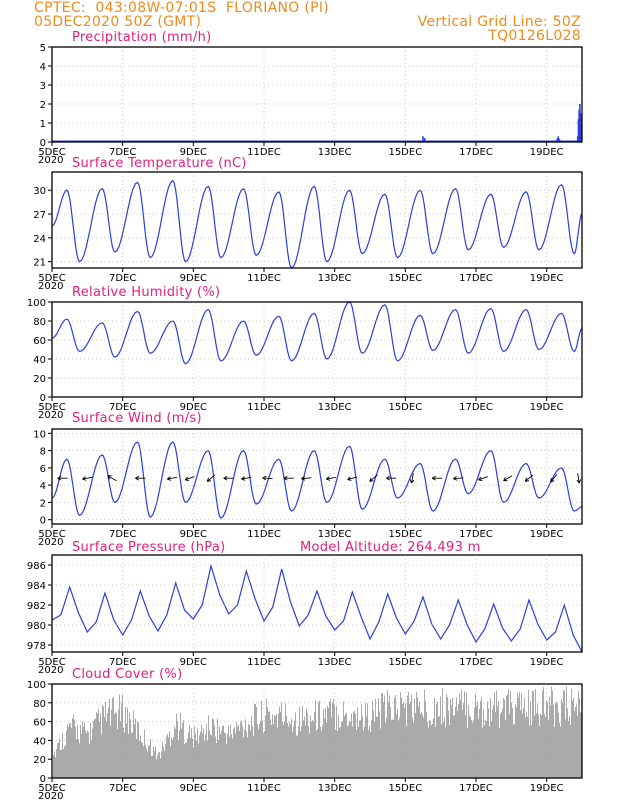 The height and width of the screenshot is (800, 618). Describe the element at coordinates (50, 795) in the screenshot. I see `x-year-label: 2020` at that location.